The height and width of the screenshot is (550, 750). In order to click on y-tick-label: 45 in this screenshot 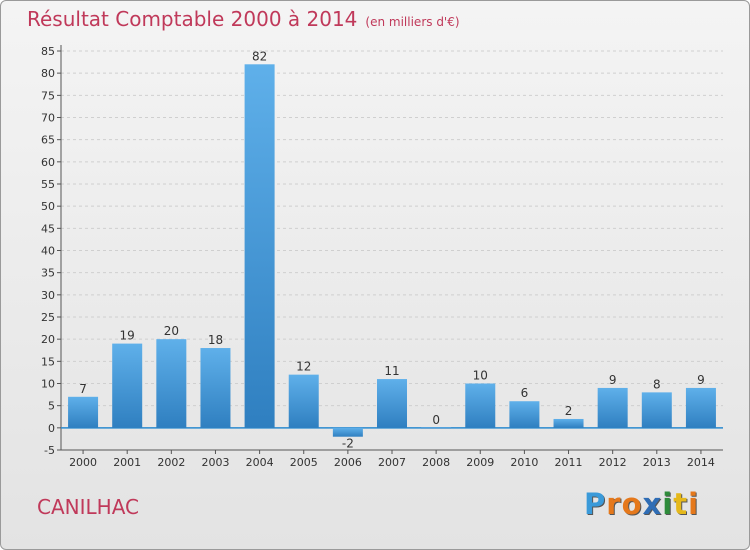, I will do `click(48, 228)`.